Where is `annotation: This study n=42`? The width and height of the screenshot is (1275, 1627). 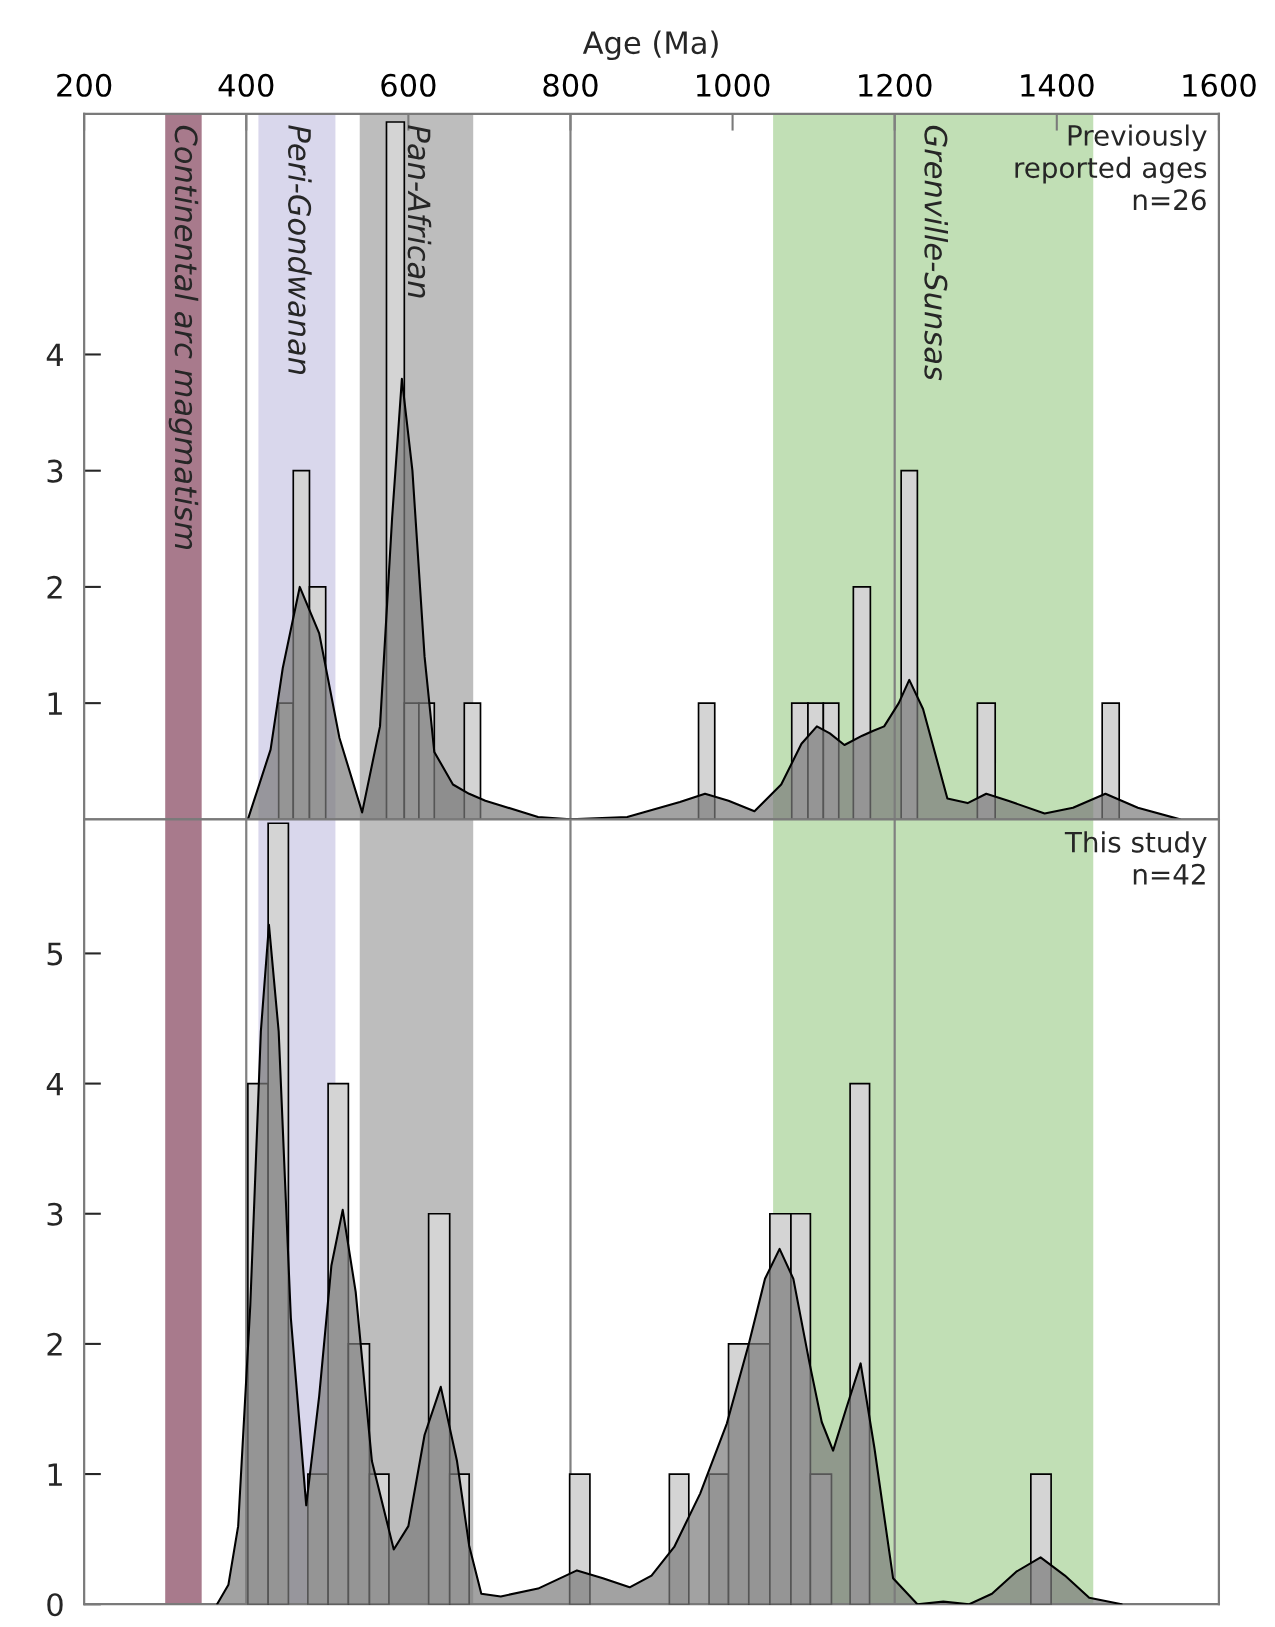 annotation: This study n=42 is located at coordinates (1135, 858).